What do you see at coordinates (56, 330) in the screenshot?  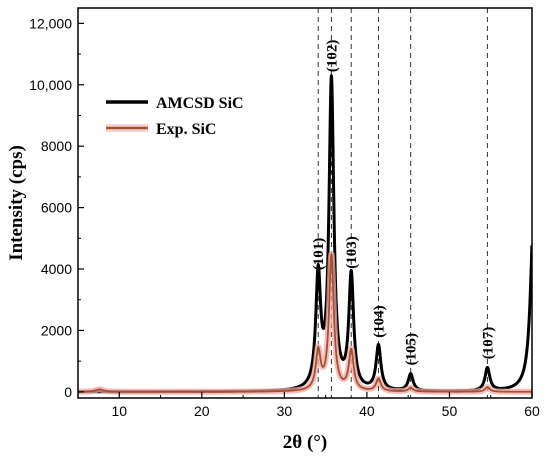 I see `y-tick-label-1: 2000` at bounding box center [56, 330].